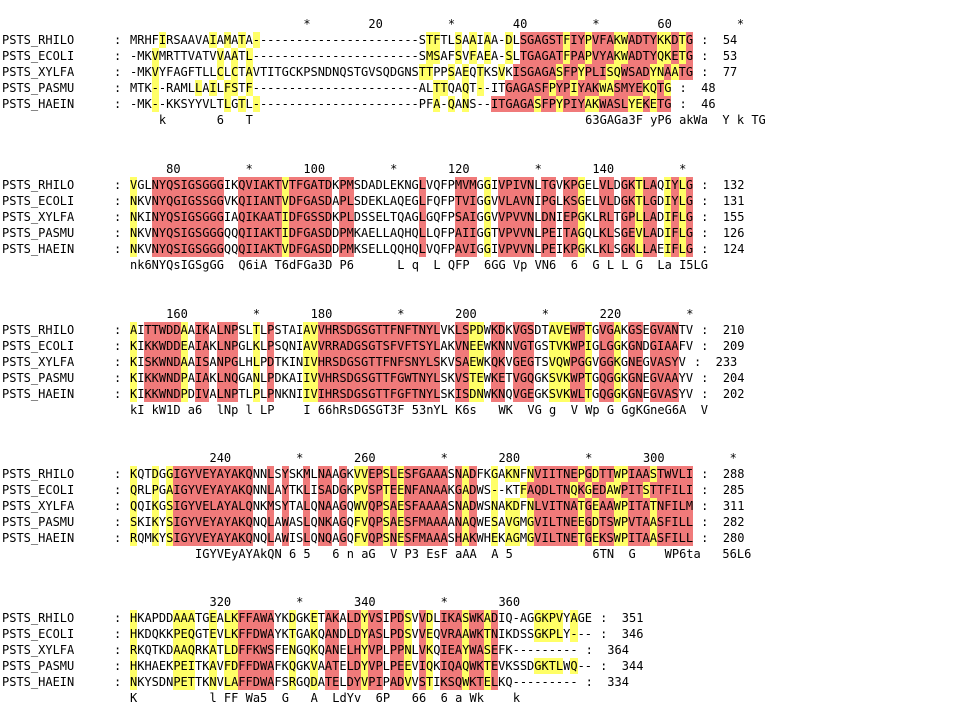 The height and width of the screenshot is (720, 969). I want to click on residue-char: H, so click(487, 538).